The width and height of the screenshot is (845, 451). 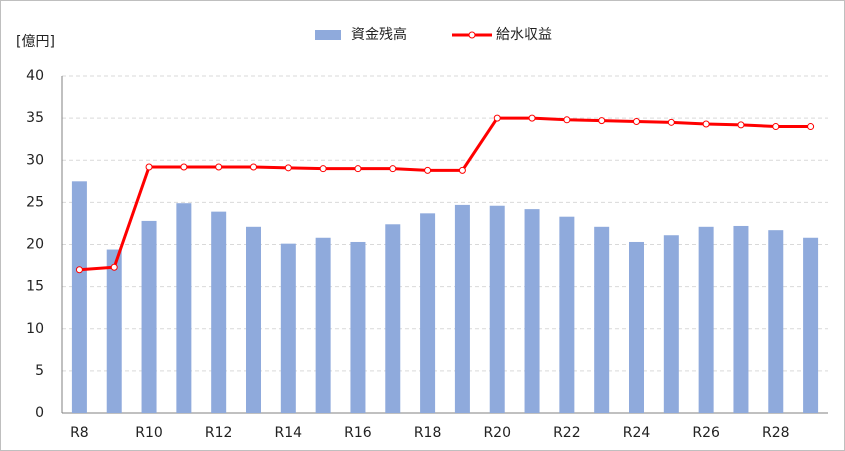 What do you see at coordinates (35, 245) in the screenshot?
I see `y-tick-label: 20` at bounding box center [35, 245].